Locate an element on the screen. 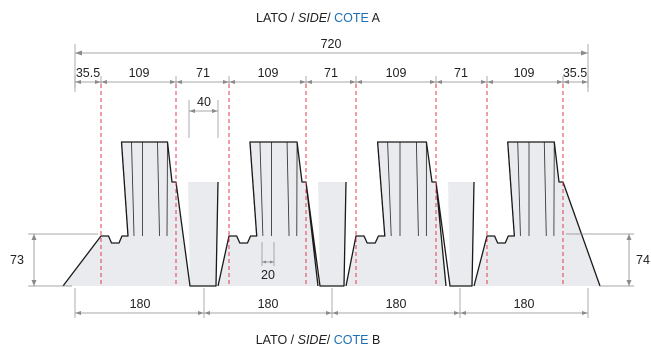 This screenshot has height=352, width=651. total-width-dimension: 720 is located at coordinates (331, 46).